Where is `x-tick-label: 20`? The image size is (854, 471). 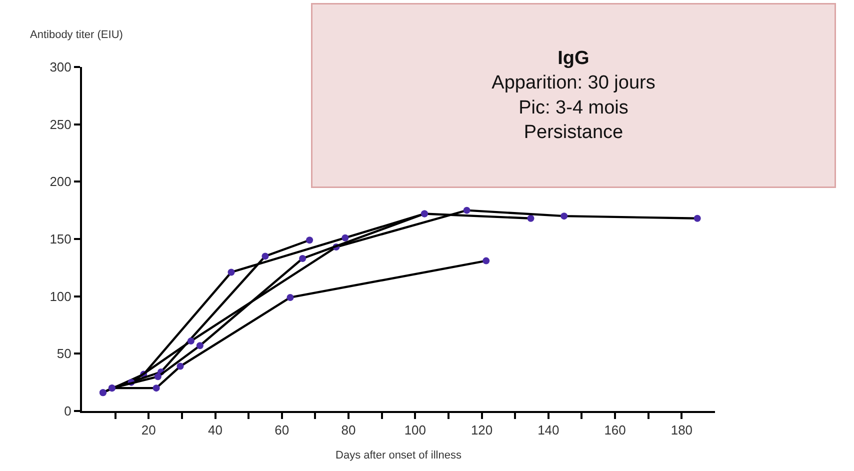 x-tick-label: 20 is located at coordinates (148, 430).